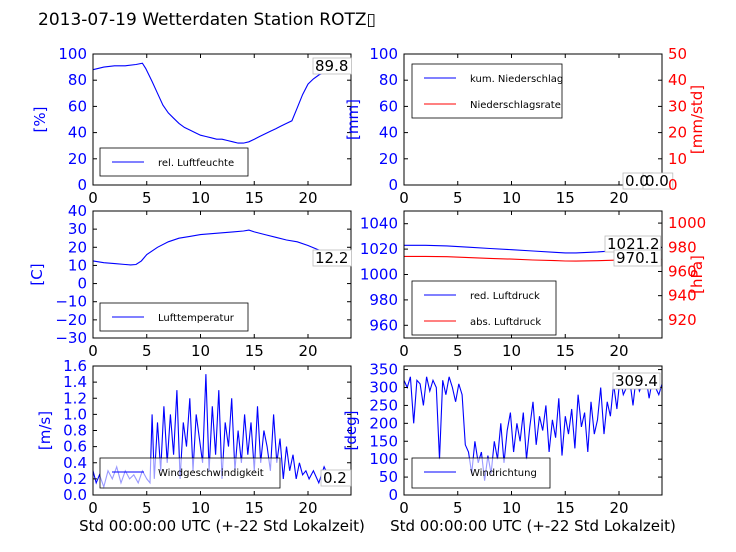 This screenshot has width=736, height=552. Describe the element at coordinates (393, 495) in the screenshot. I see `winddir-ytick-label: 0` at that location.